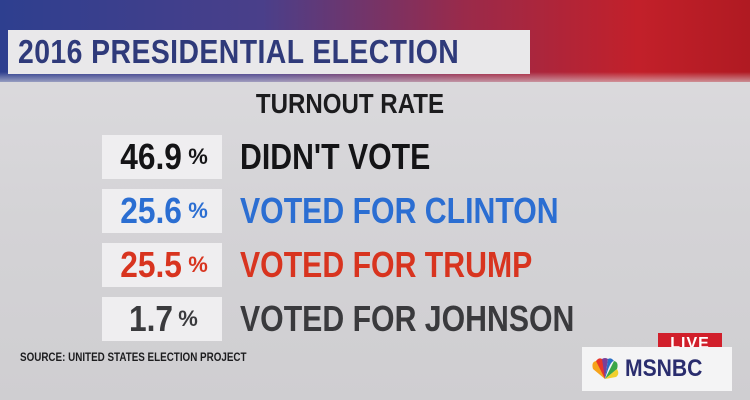 This screenshot has width=750, height=400. What do you see at coordinates (151, 156) in the screenshot?
I see `percent-value: 46.9` at bounding box center [151, 156].